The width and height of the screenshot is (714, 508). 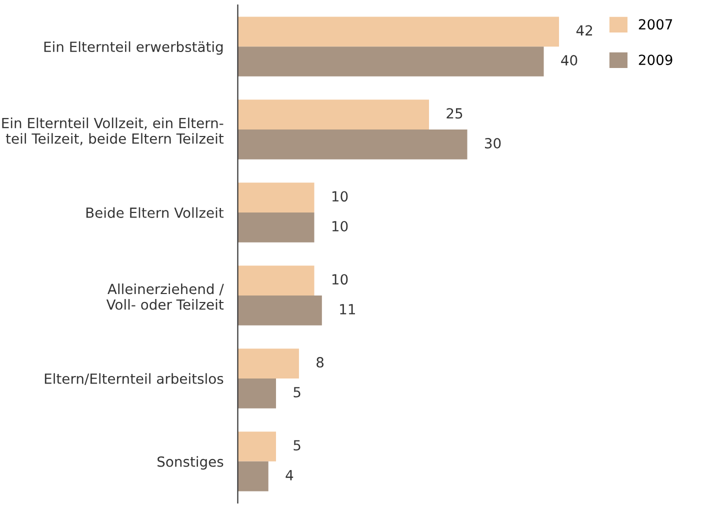 What do you see at coordinates (655, 24) in the screenshot?
I see `legend-label: 2007` at bounding box center [655, 24].